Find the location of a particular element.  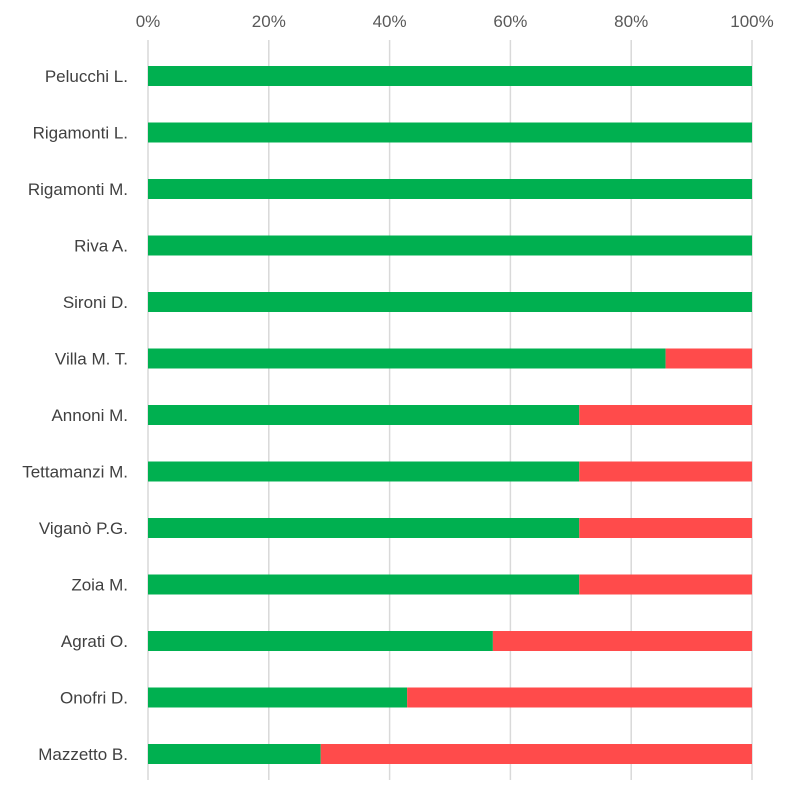

category-label: Annoni M. is located at coordinates (89, 415).